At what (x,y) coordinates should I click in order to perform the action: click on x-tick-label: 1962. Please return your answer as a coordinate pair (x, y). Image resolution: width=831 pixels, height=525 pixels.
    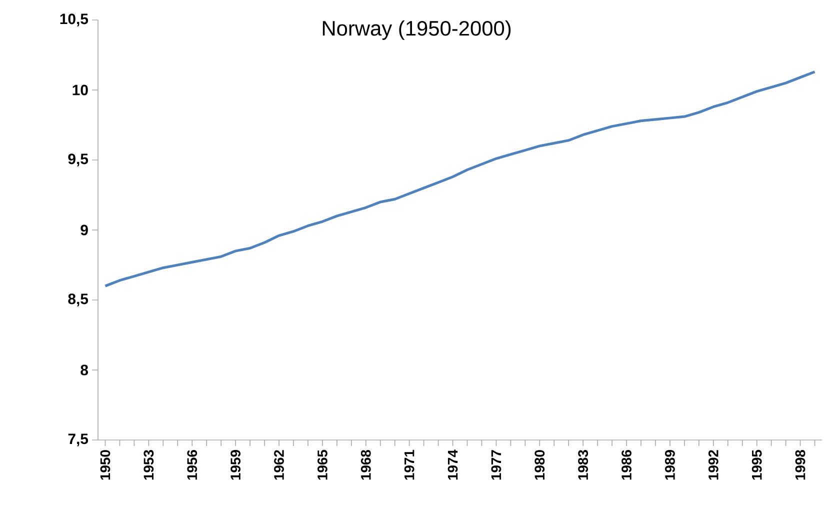
    Looking at the image, I should click on (279, 465).